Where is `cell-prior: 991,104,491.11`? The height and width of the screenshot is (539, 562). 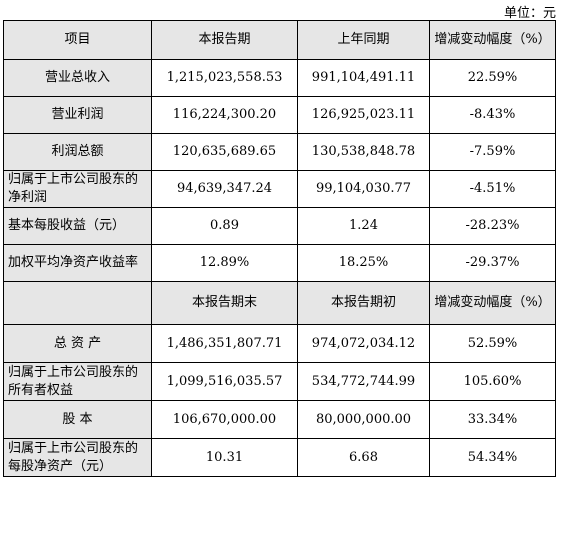
cell-prior: 991,104,491.11 is located at coordinates (363, 78).